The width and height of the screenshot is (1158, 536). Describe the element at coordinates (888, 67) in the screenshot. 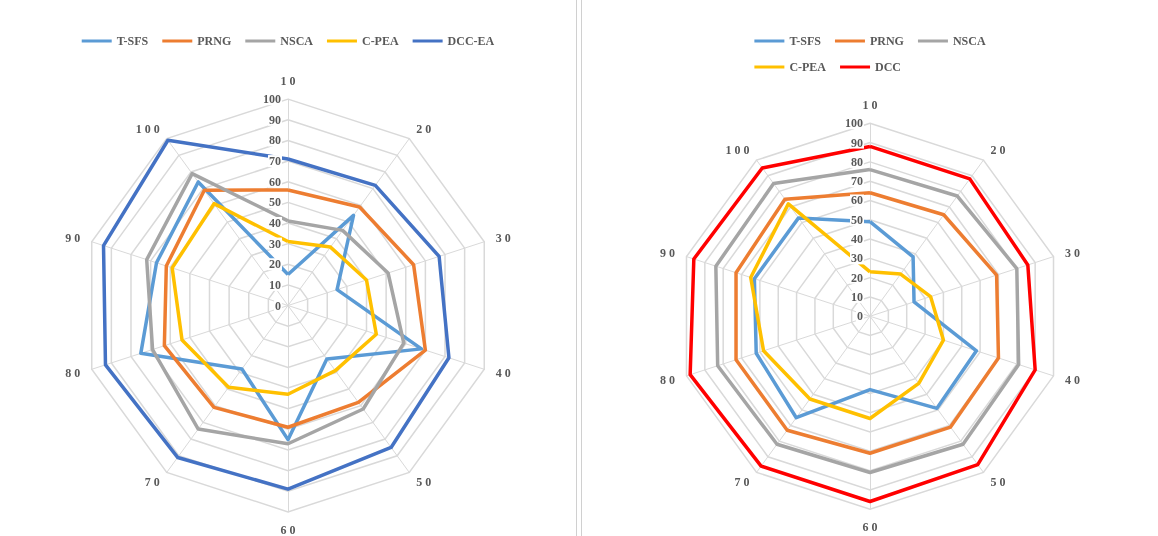

I see `legend-label: DCC` at that location.